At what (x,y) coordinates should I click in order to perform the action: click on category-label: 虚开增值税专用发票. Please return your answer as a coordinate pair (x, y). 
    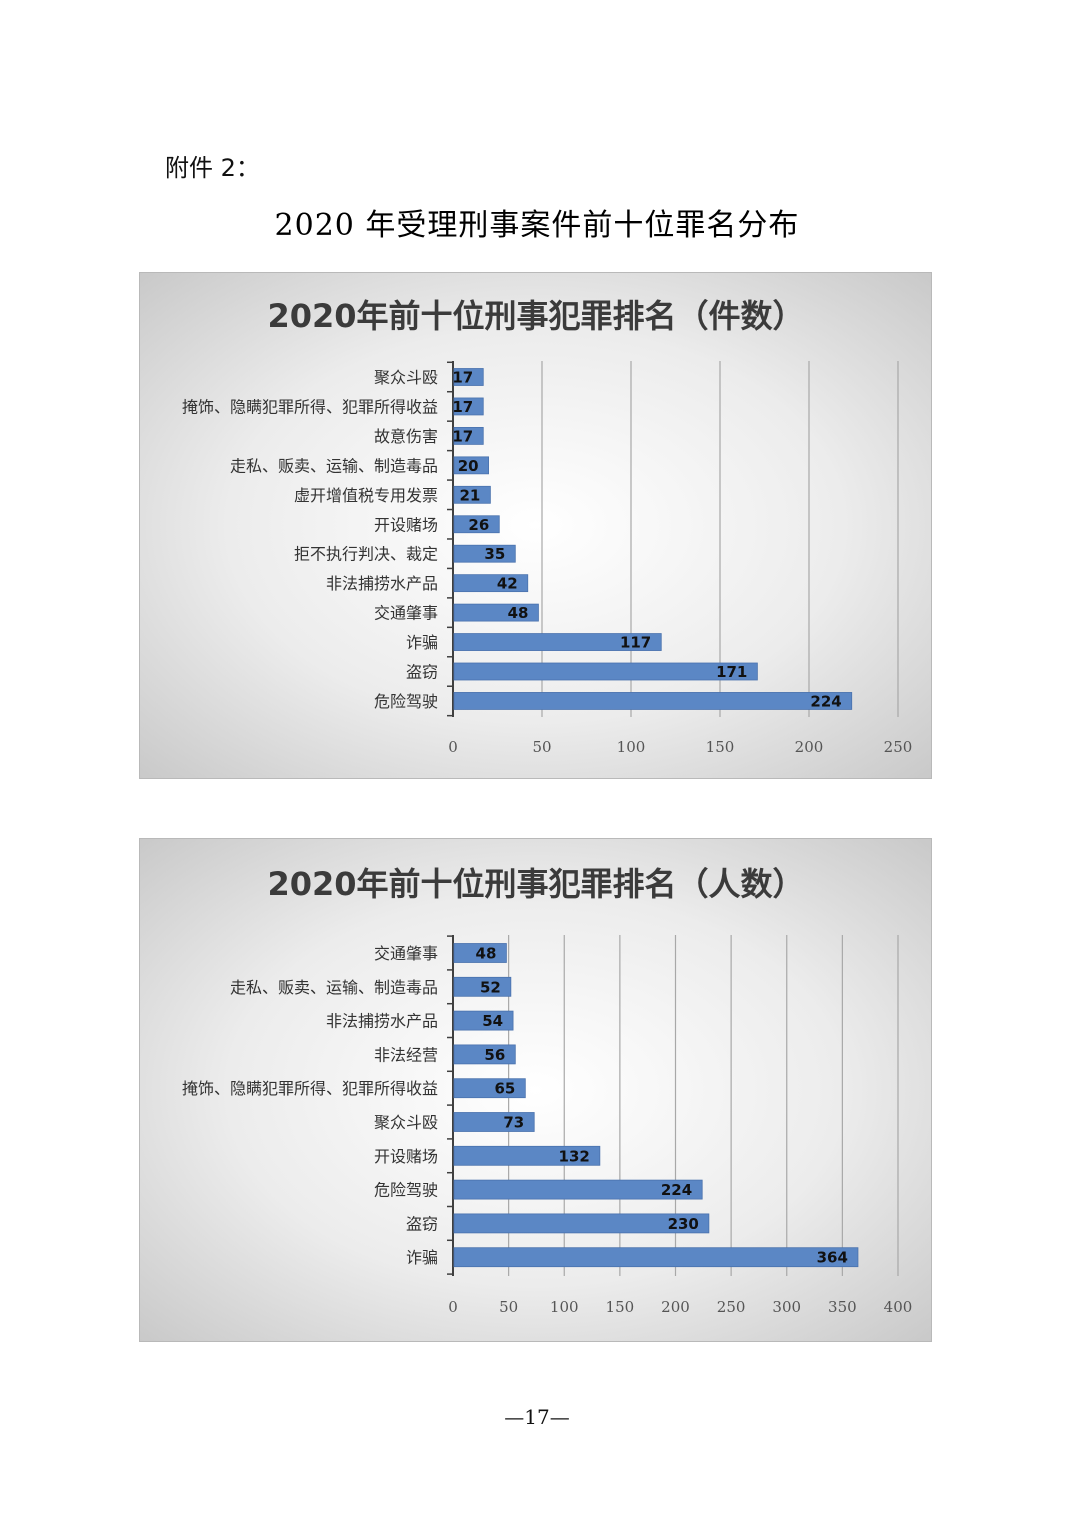
    Looking at the image, I should click on (366, 495).